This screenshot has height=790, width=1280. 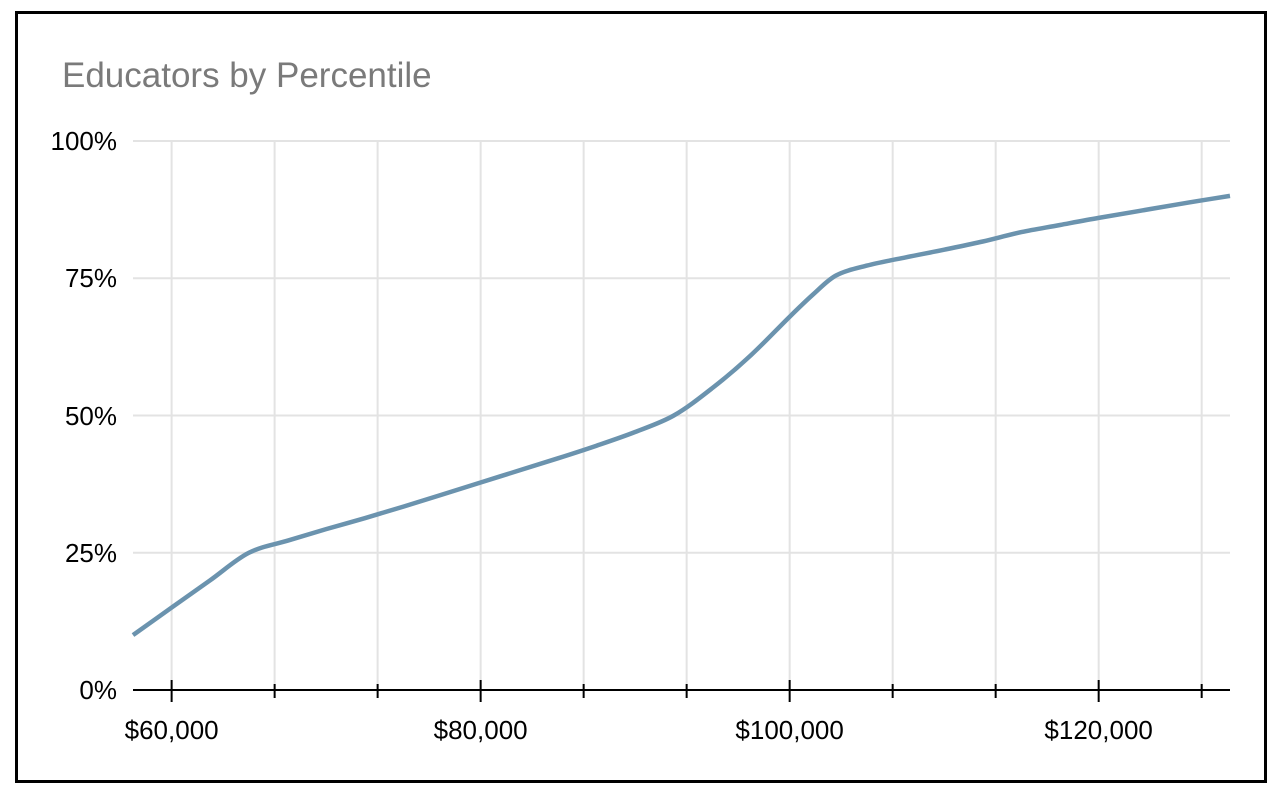 What do you see at coordinates (480, 730) in the screenshot?
I see `x-tick-label: $80,000` at bounding box center [480, 730].